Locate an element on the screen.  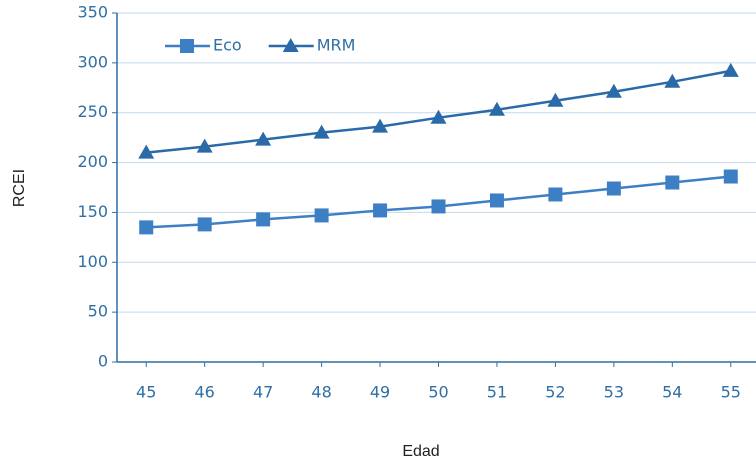
x-tick-label: 54 is located at coordinates (672, 392).